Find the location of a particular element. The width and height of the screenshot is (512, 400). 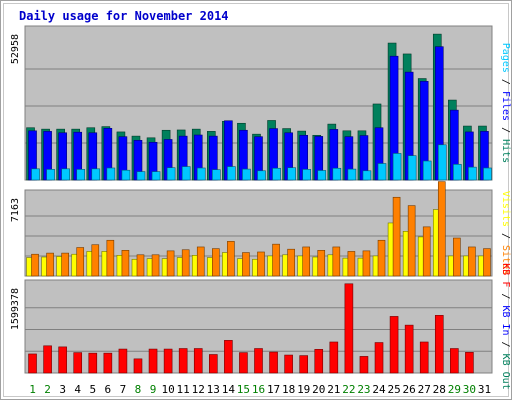

x-tick-label: 29 is located at coordinates (454, 389).